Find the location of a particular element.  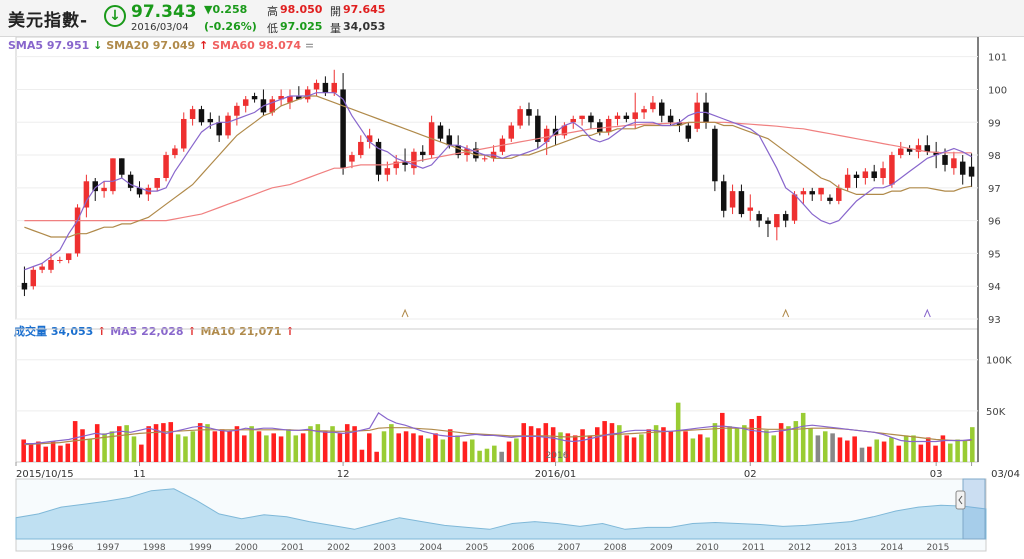

x-tick-label: 03/04 is located at coordinates (1005, 474).